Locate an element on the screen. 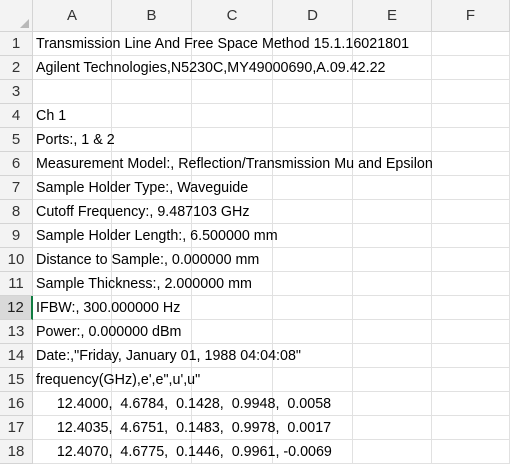 The image size is (510, 464). cell-d13 is located at coordinates (313, 332).